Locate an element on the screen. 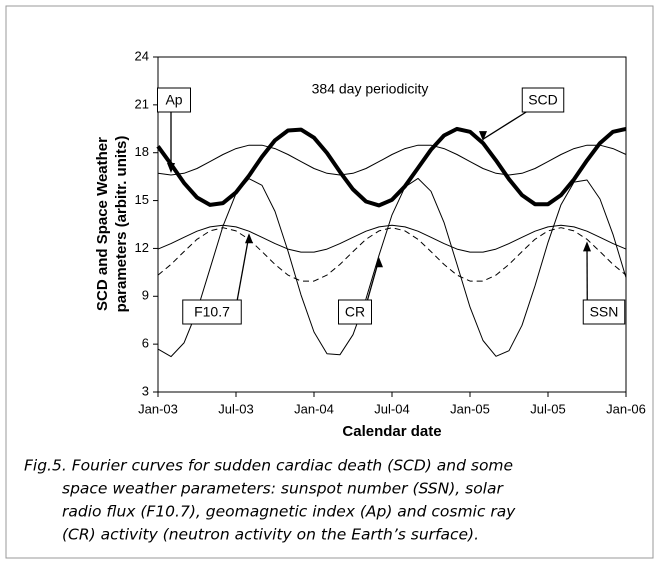 This screenshot has height=566, width=659. annotation: 384 day periodicity is located at coordinates (370, 89).